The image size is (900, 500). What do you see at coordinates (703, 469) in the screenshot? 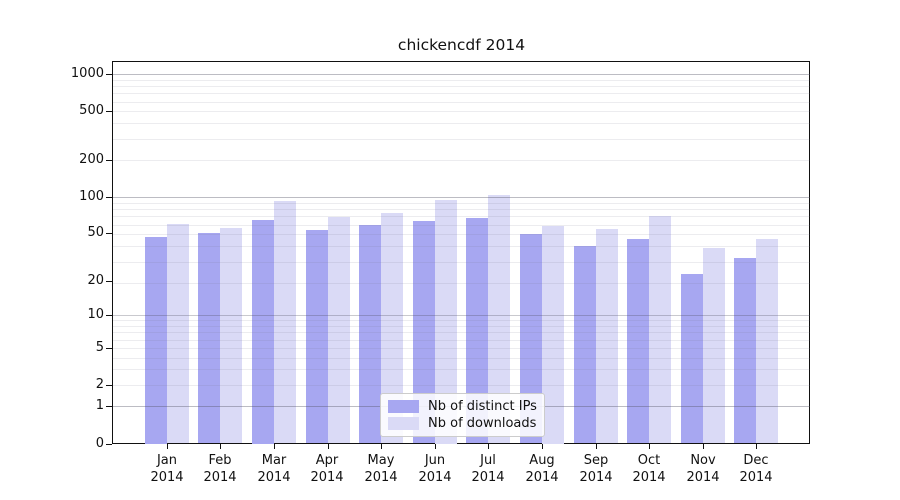
I see `x-tick-label-nov: Nov 2014` at bounding box center [703, 469].